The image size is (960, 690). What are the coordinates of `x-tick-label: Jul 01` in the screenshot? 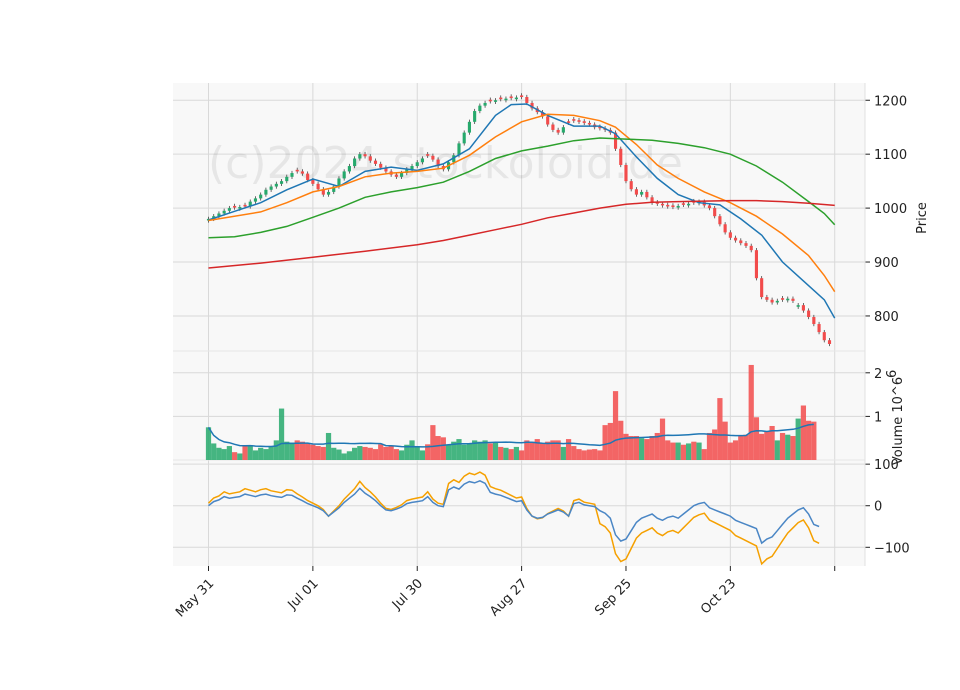 It's located at (303, 594).